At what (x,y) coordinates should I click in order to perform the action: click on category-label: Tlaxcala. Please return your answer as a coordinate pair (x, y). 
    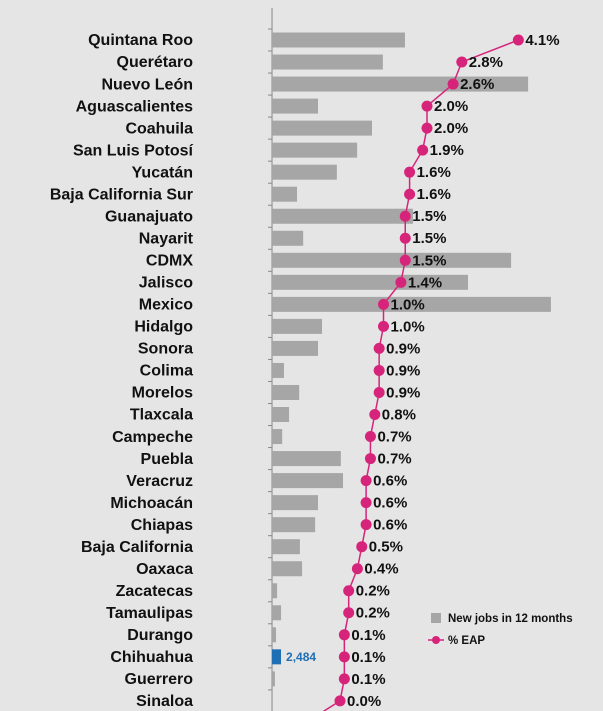
    Looking at the image, I should click on (161, 415).